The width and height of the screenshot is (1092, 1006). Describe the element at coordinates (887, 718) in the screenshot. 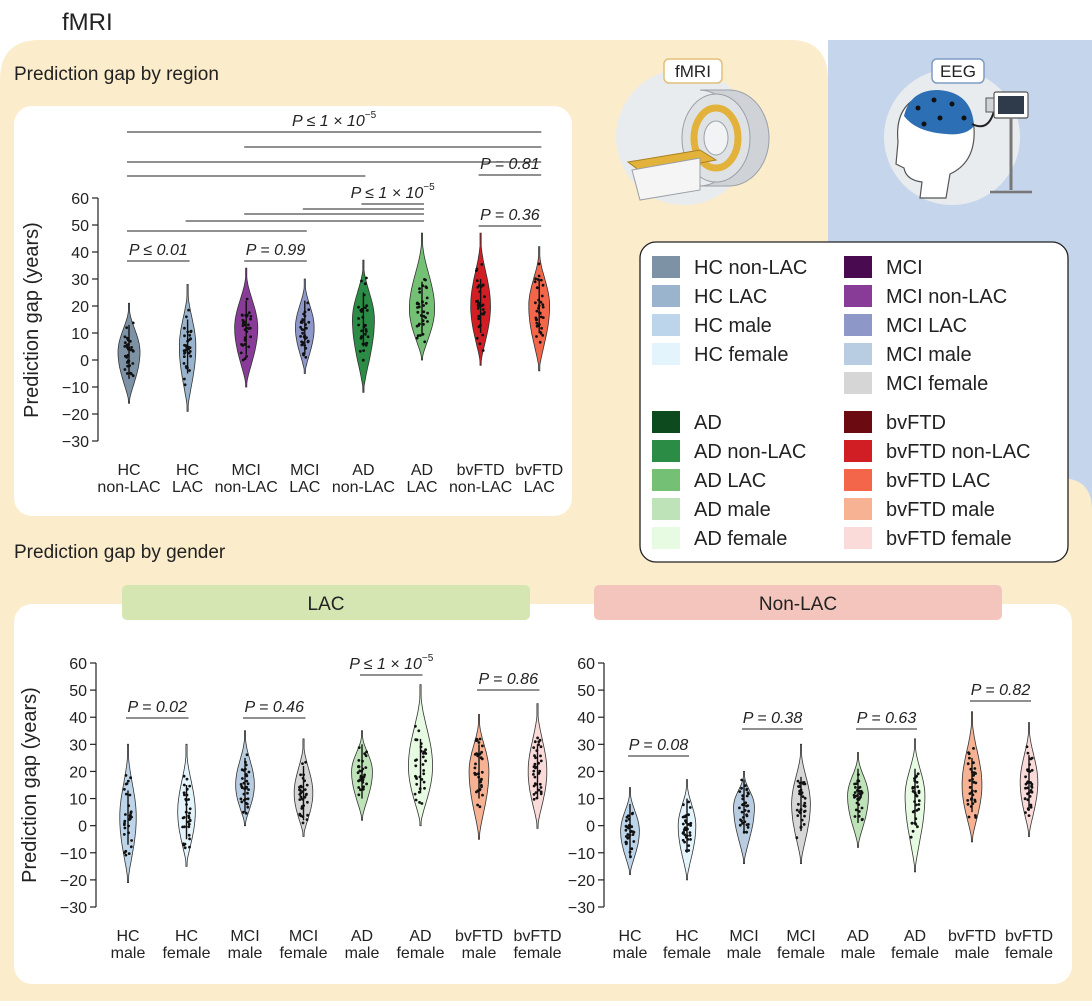

I see `p-value-label: P = 0.63` at that location.